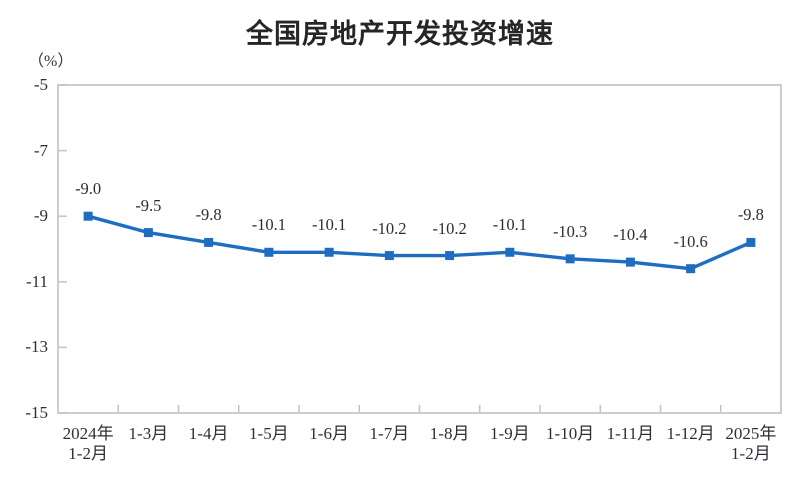  What do you see at coordinates (449, 433) in the screenshot?
I see `x-tick-label: 1-8月` at bounding box center [449, 433].